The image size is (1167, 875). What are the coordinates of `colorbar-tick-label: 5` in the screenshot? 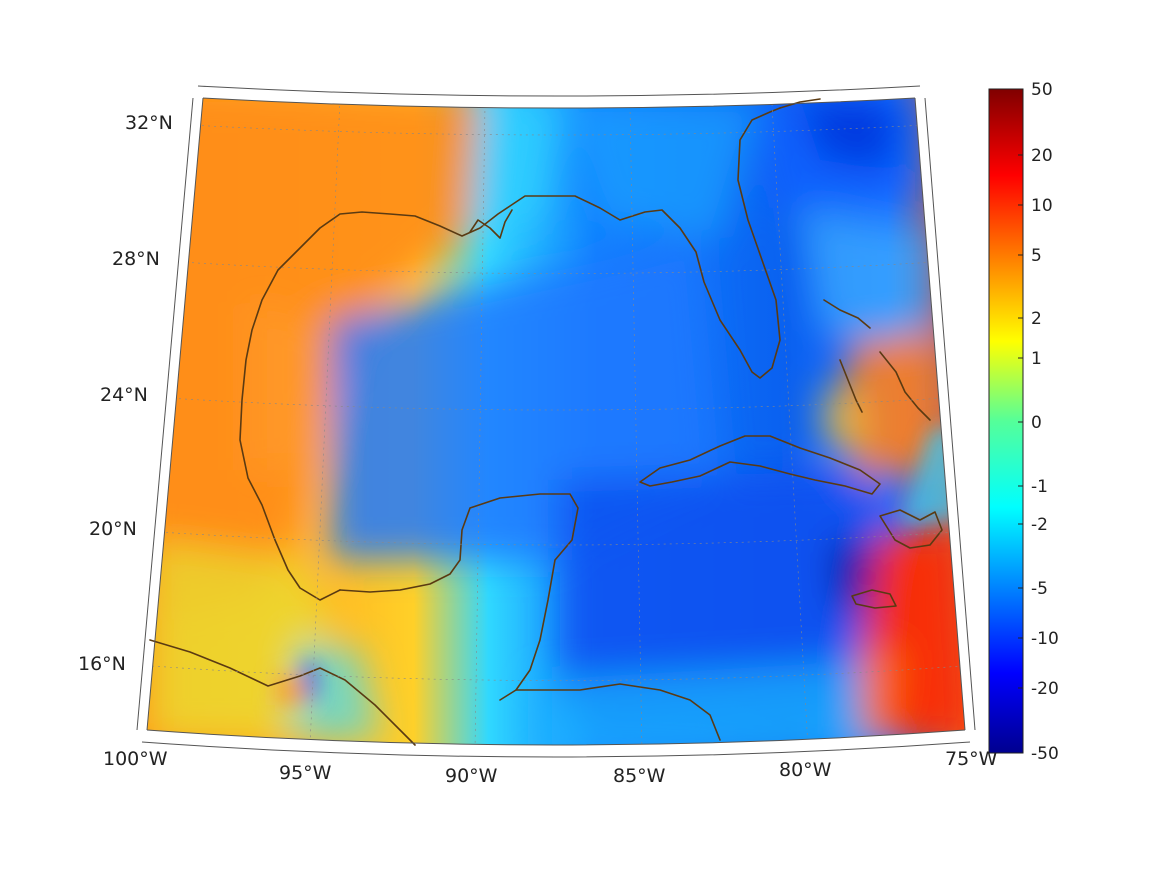 It's located at (1036, 256).